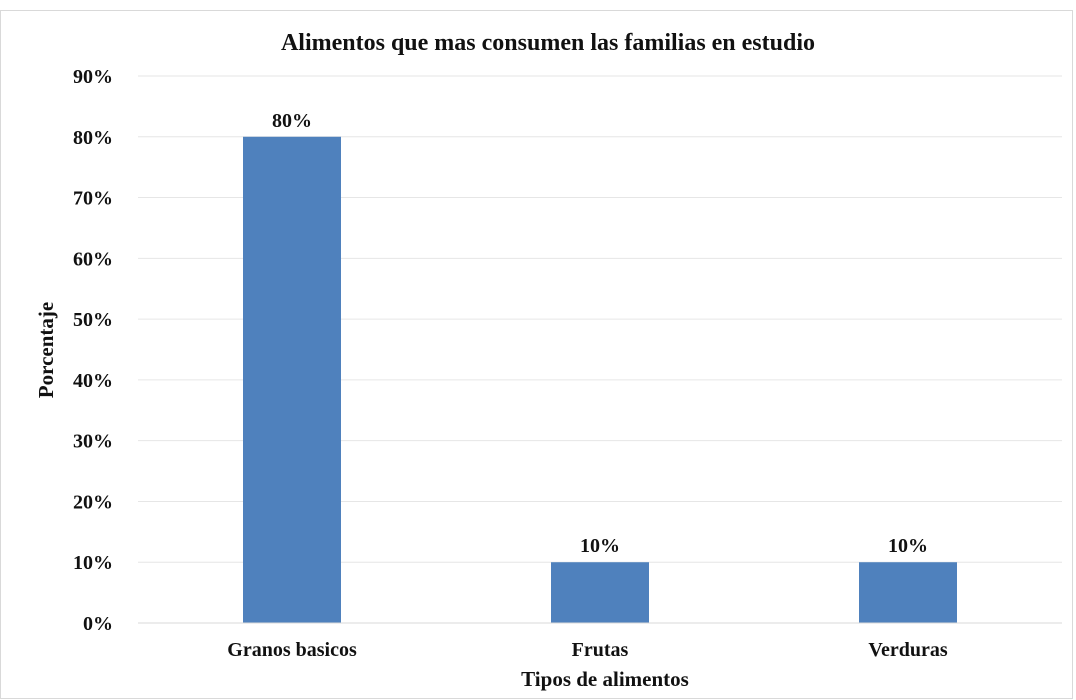 This screenshot has height=700, width=1076. What do you see at coordinates (93, 381) in the screenshot?
I see `y-tick-label: 40%` at bounding box center [93, 381].